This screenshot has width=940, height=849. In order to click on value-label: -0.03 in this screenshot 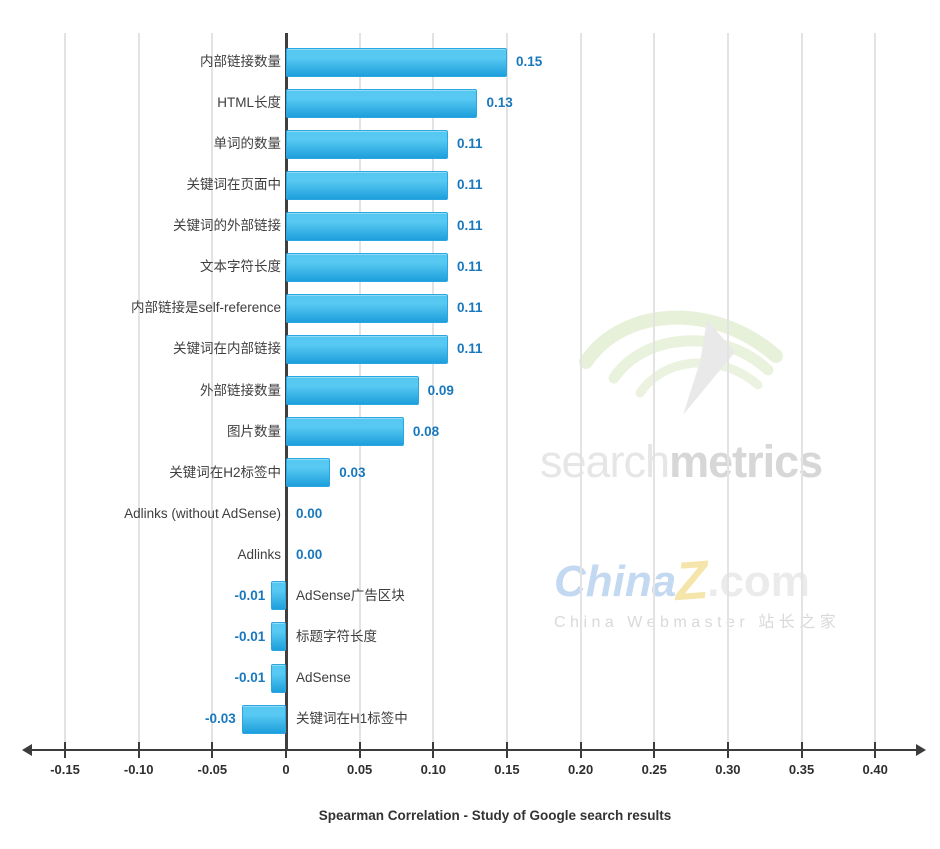, I will do `click(220, 719)`.